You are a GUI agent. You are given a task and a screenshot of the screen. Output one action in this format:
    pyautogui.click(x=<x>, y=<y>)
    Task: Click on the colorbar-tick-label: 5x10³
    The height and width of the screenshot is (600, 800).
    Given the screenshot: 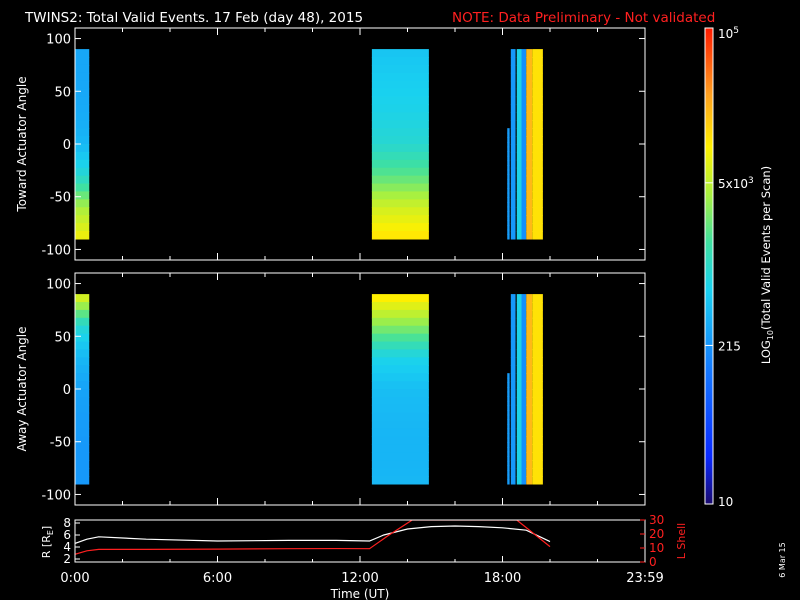 What is the action you would take?
    pyautogui.click(x=736, y=183)
    